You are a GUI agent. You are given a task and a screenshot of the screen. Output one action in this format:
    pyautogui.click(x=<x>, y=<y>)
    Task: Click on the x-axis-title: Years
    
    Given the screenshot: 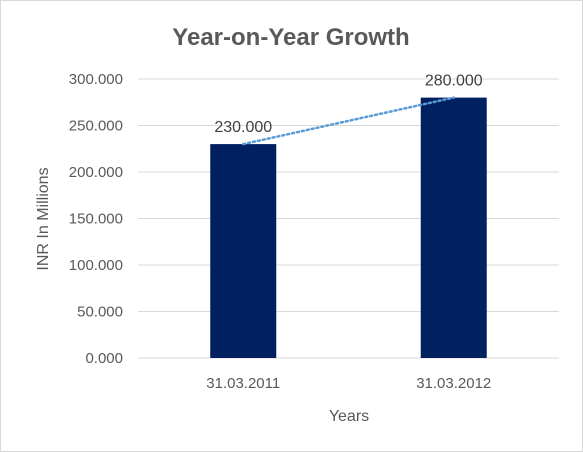 What is the action you would take?
    pyautogui.click(x=349, y=416)
    